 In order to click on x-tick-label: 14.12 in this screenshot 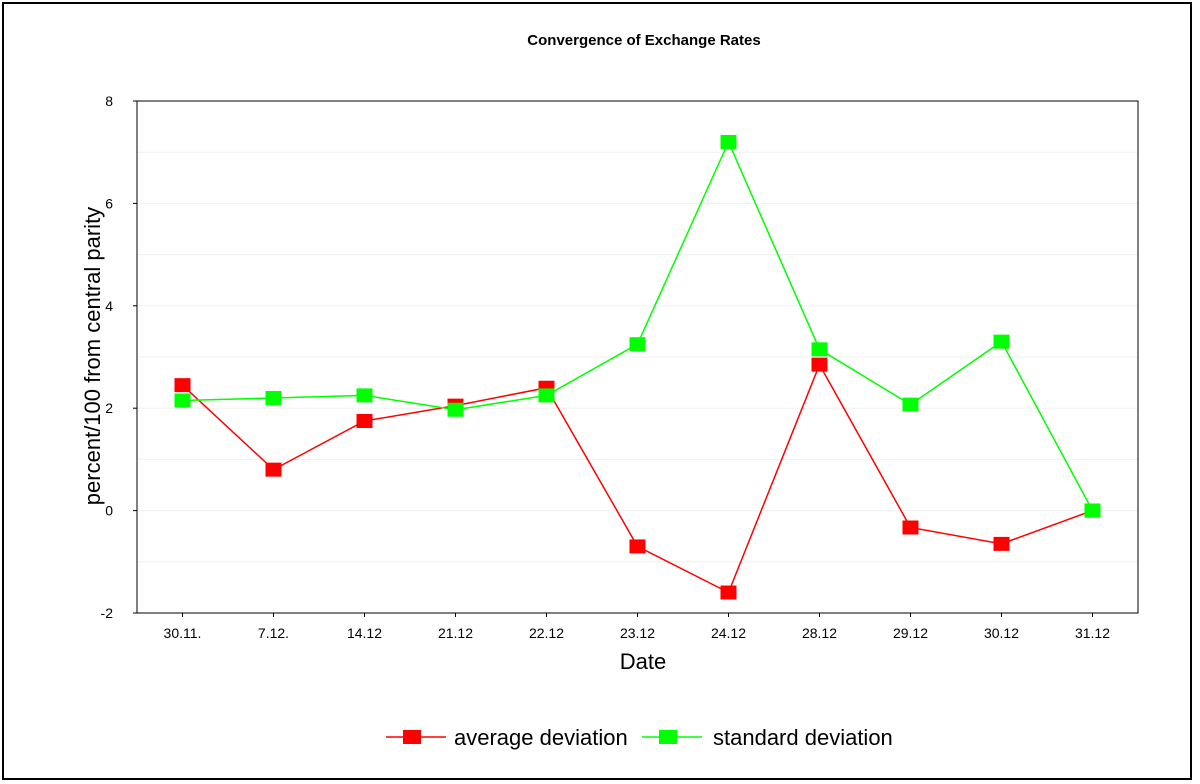, I will do `click(364, 633)`.